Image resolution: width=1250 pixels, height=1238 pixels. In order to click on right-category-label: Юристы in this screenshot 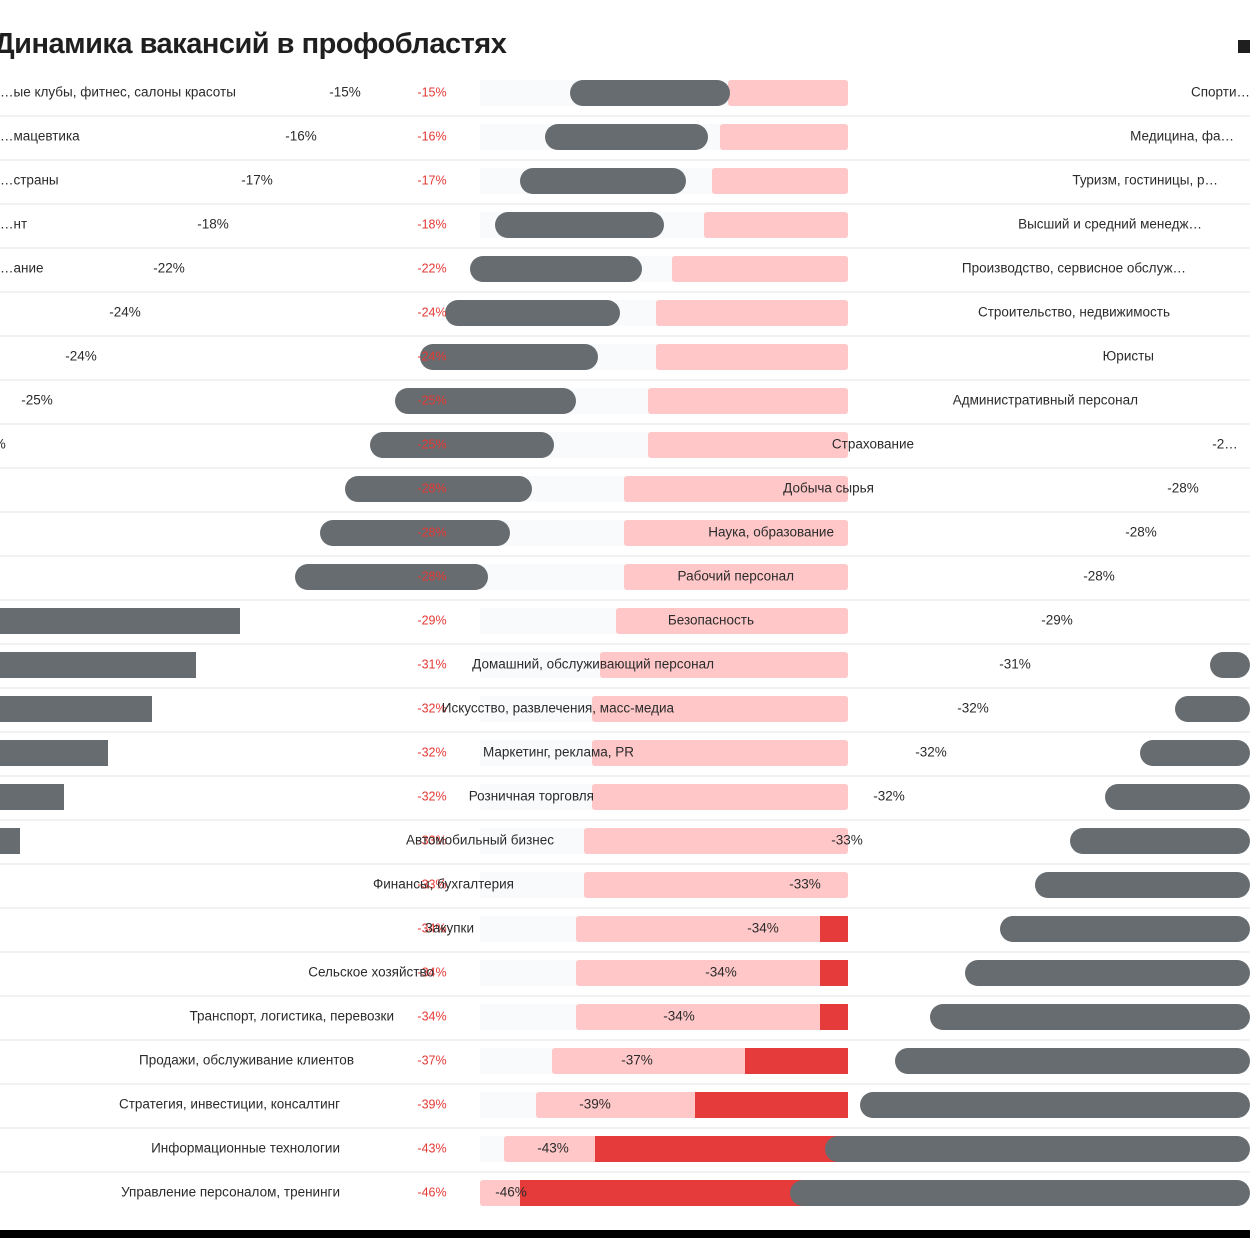, I will do `click(1128, 356)`.